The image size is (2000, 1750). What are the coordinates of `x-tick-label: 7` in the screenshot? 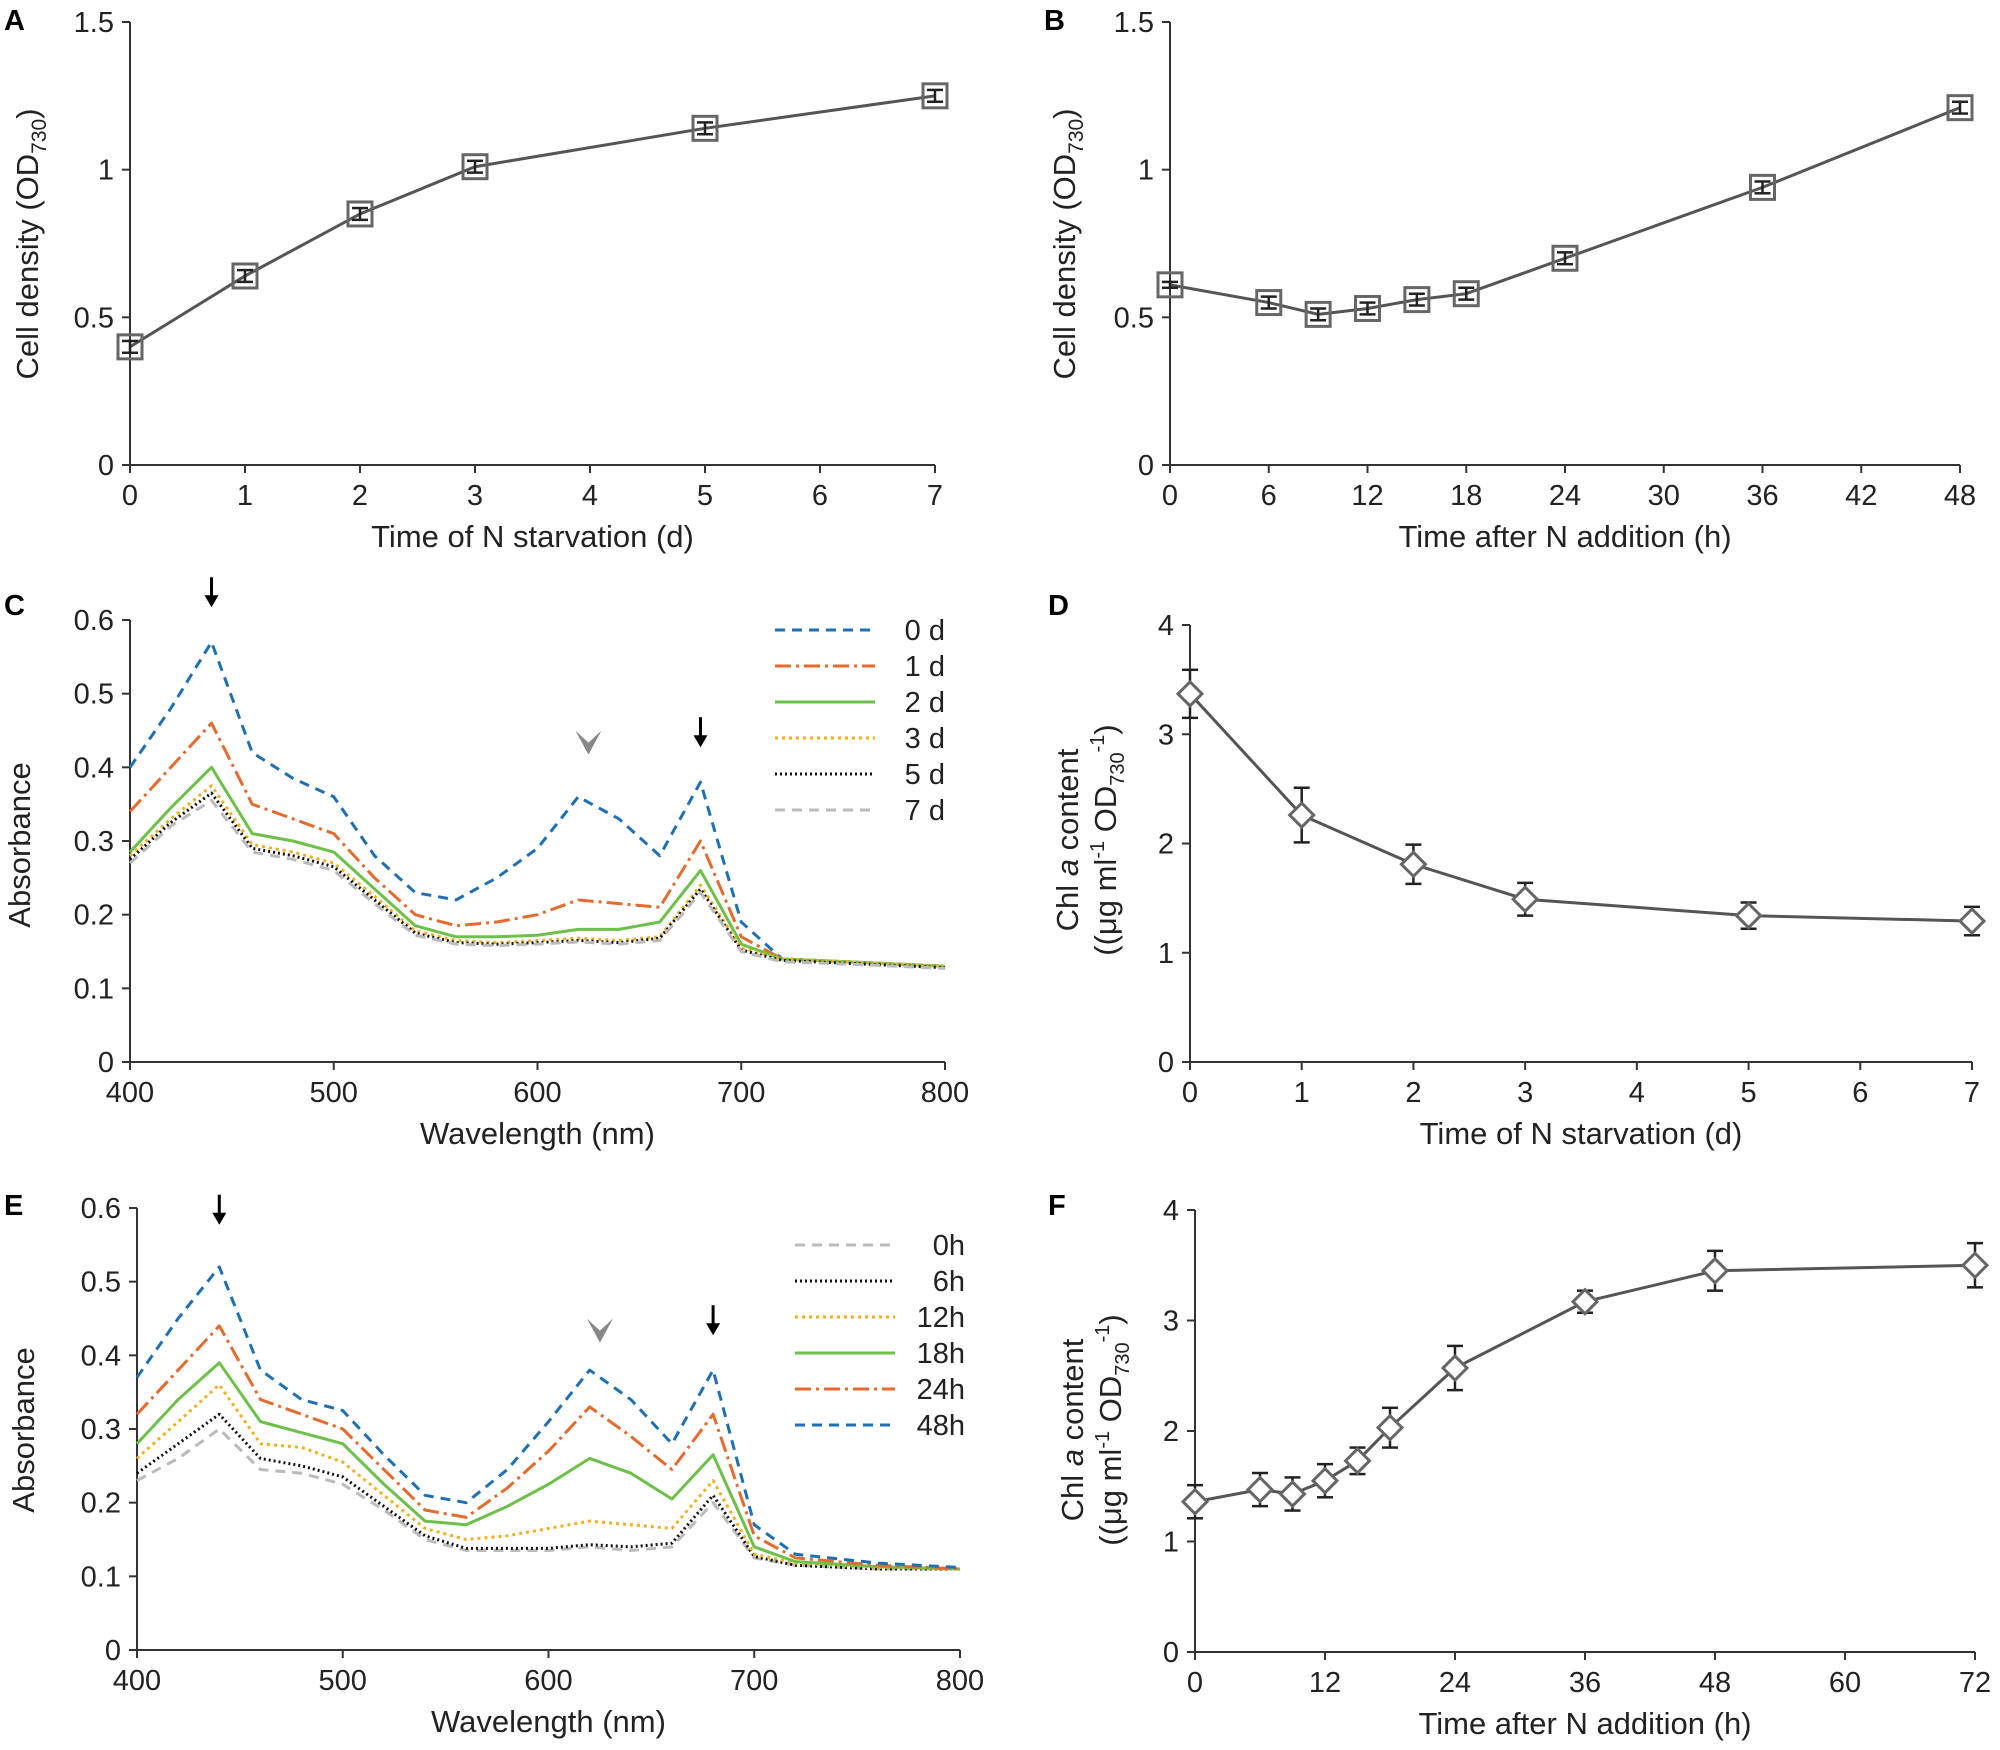 It's located at (935, 496).